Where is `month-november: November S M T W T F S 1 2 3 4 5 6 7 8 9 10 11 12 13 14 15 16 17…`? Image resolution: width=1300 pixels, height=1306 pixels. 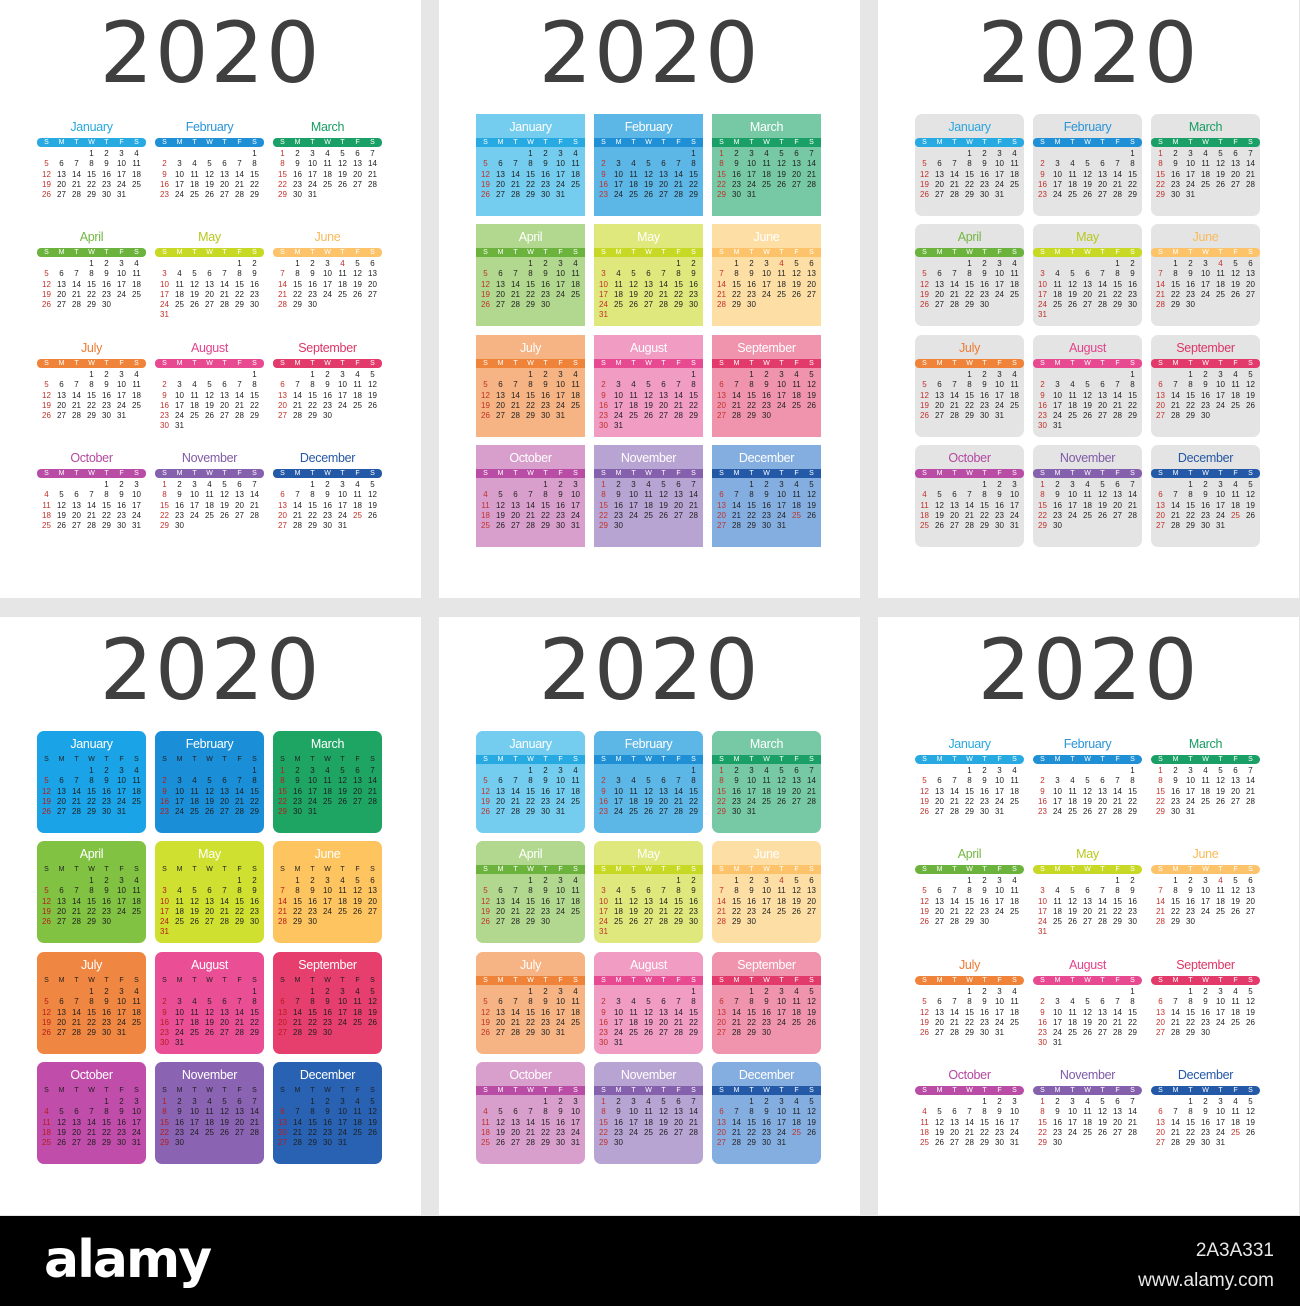 month-november: November S M T W T F S 1 2 3 4 5 6 7 8 9 10 11 12 13 14 15 16 17… is located at coordinates (648, 496).